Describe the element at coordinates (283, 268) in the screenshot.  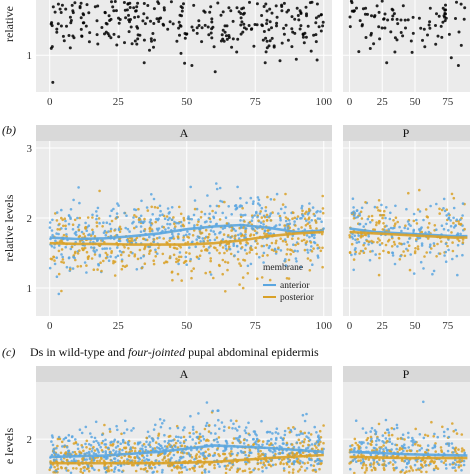
I see `b-legend-title: membrane` at that location.